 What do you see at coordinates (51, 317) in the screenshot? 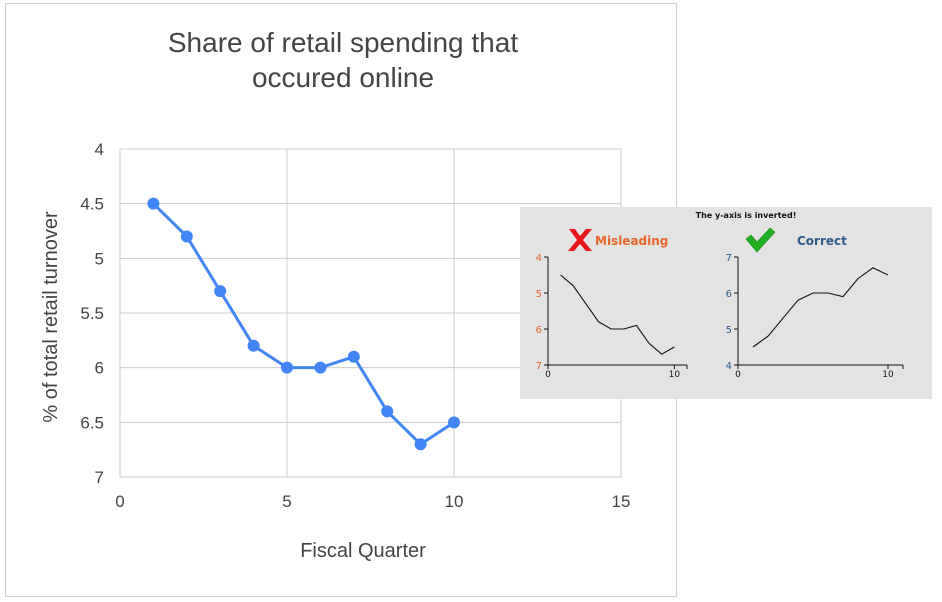
I see `y-axis-title: % of total retail turnover` at bounding box center [51, 317].